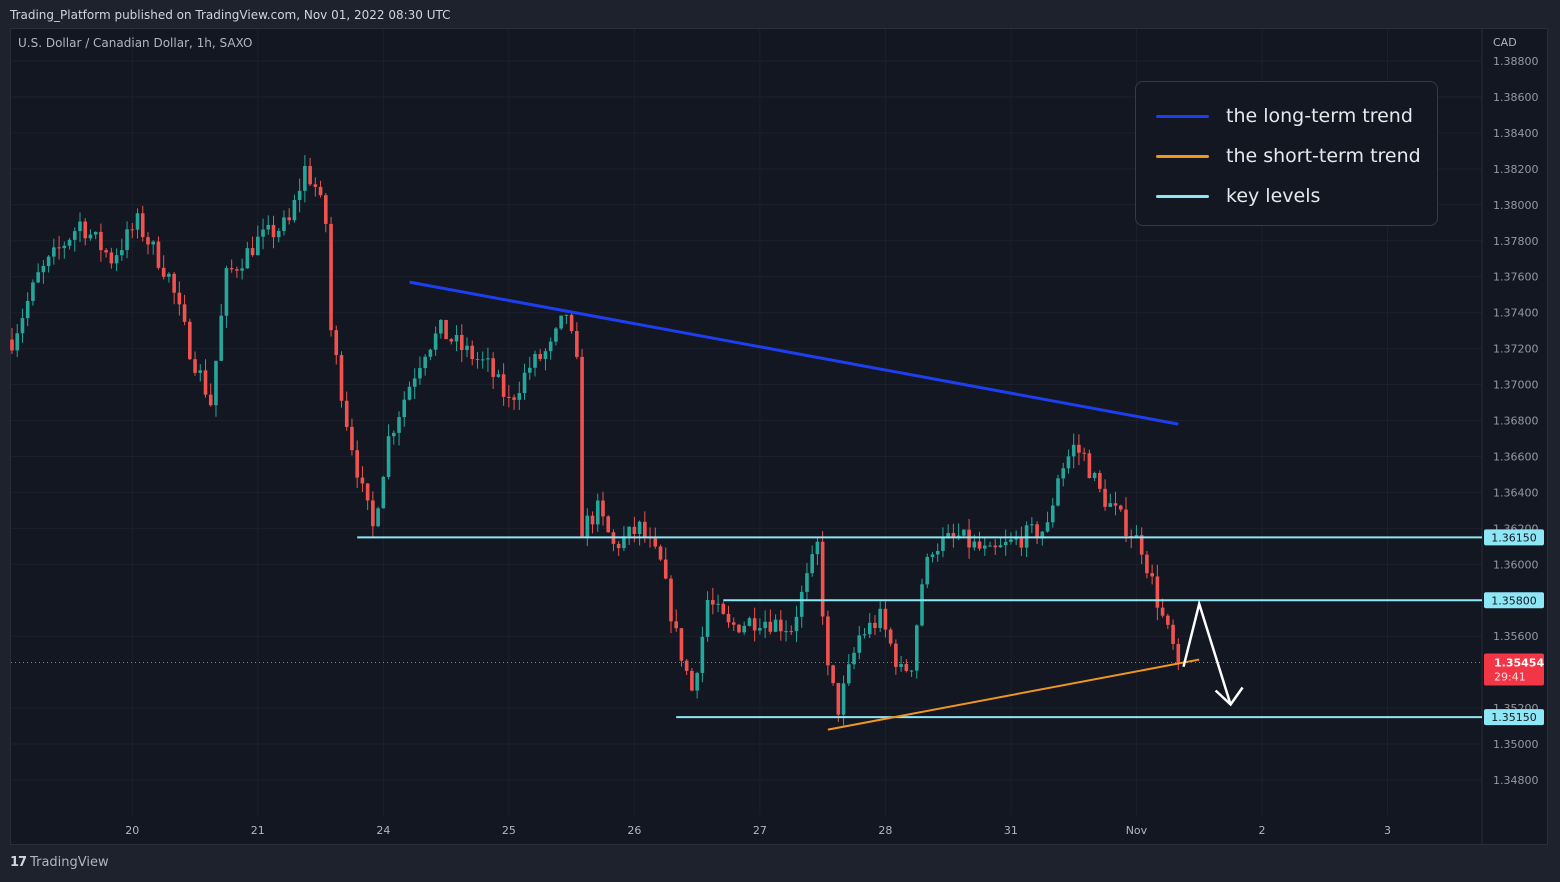  Describe the element at coordinates (1516, 205) in the screenshot. I see `y-tick-label: 1.38000` at that location.